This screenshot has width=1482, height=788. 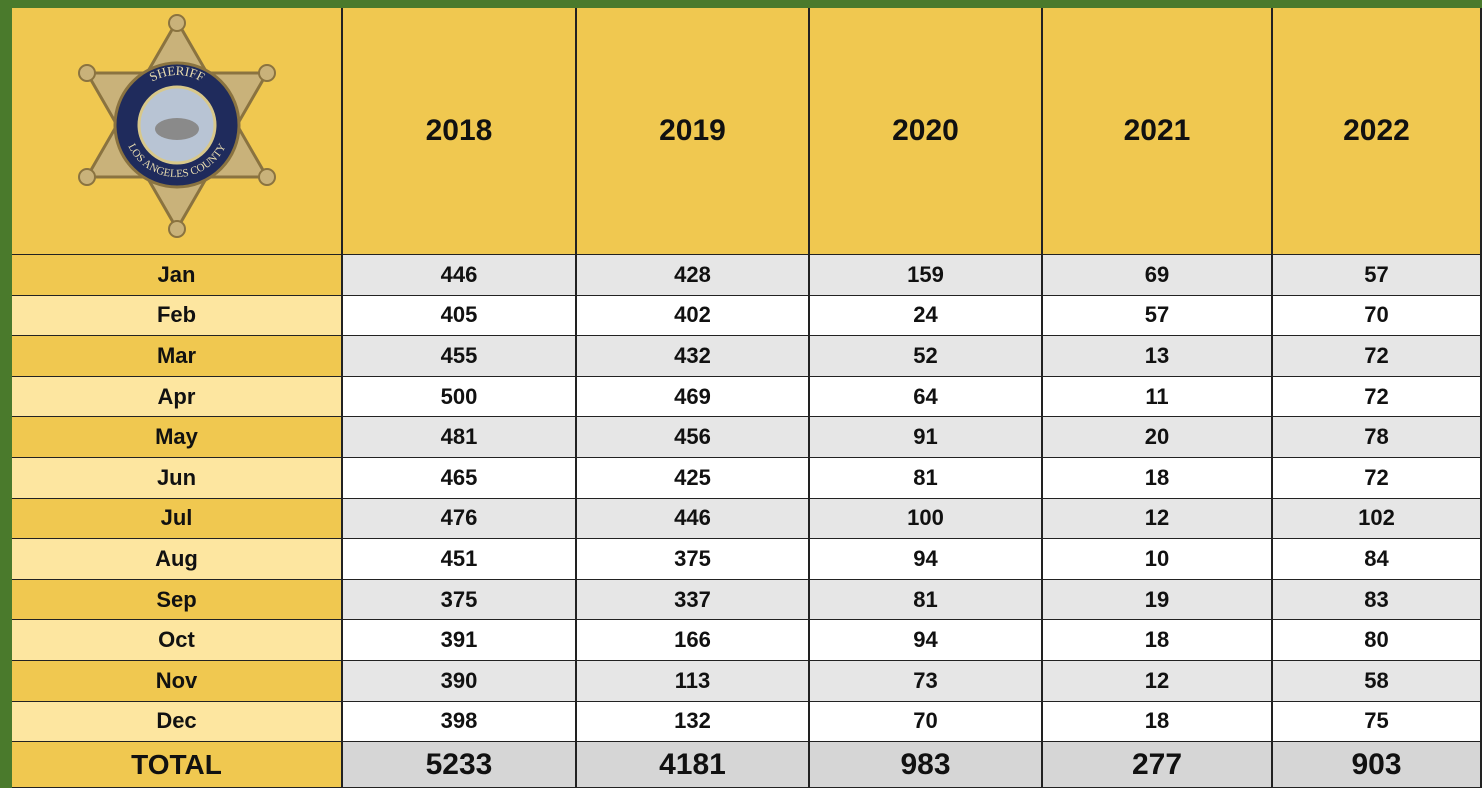 What do you see at coordinates (177, 600) in the screenshot?
I see `month-label: Sep` at bounding box center [177, 600].